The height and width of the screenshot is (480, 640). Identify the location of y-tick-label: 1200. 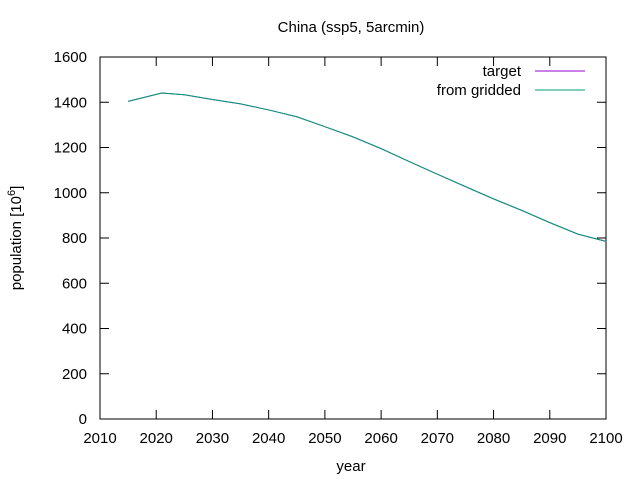
(70, 148).